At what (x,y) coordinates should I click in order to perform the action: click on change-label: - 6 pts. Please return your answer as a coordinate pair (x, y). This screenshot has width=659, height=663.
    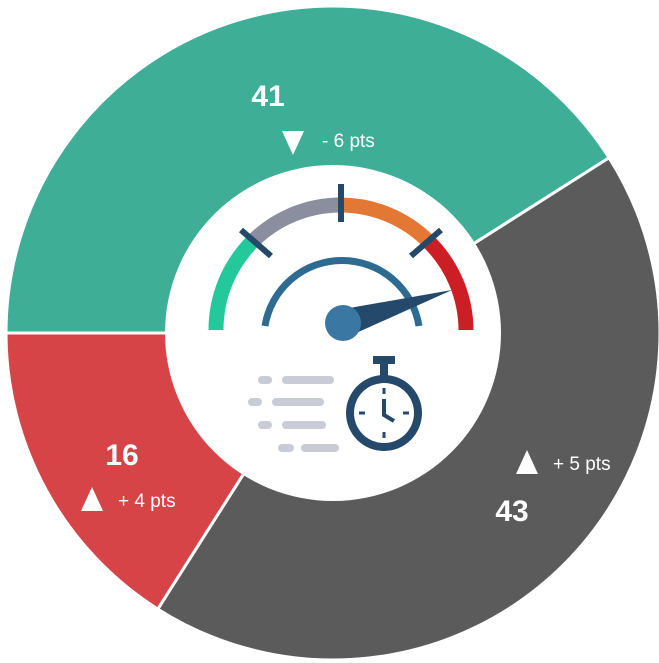
    Looking at the image, I should click on (348, 141).